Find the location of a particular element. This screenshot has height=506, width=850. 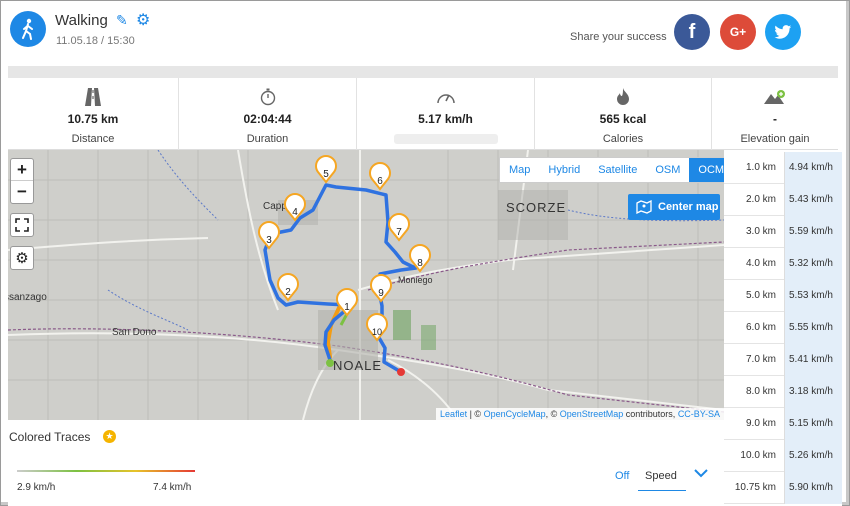

svg-text: SCORZE is located at coordinates (536, 207).